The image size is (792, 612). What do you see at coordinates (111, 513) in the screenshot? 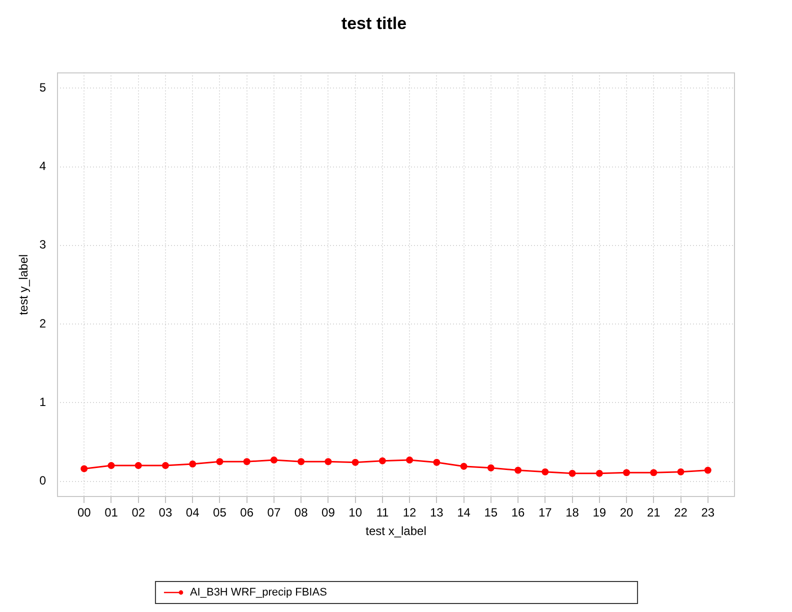
I see `x-tick-label: 01` at bounding box center [111, 513].